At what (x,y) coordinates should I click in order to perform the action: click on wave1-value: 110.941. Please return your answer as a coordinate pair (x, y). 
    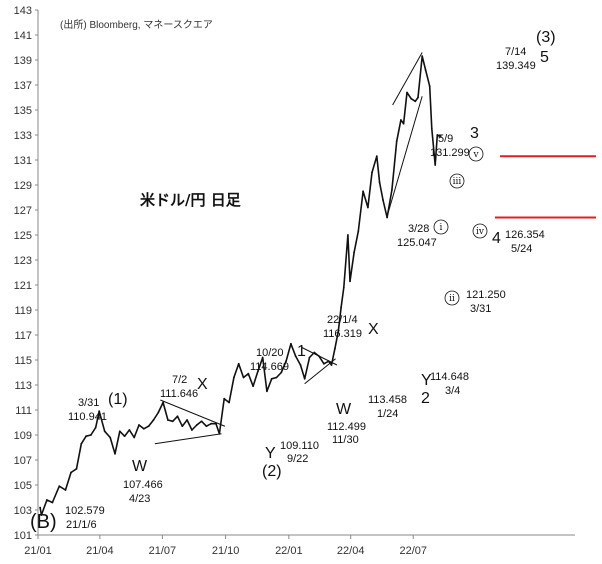
    Looking at the image, I should click on (87, 417).